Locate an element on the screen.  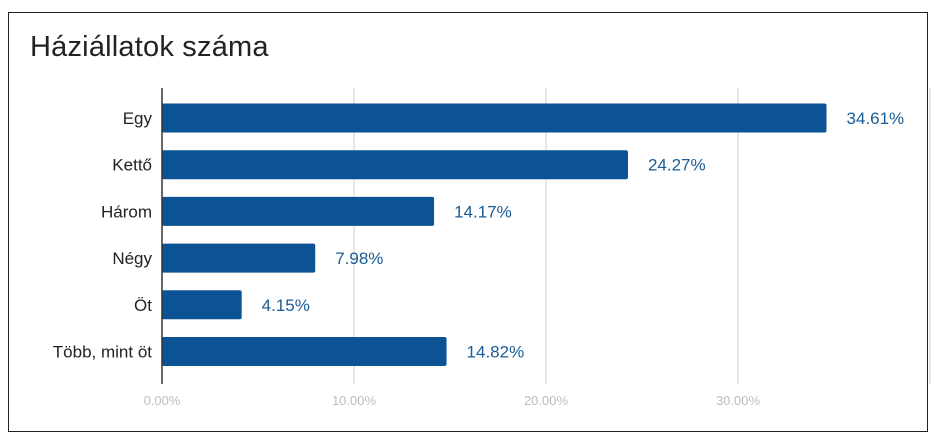
category-label: Egy is located at coordinates (138, 118).